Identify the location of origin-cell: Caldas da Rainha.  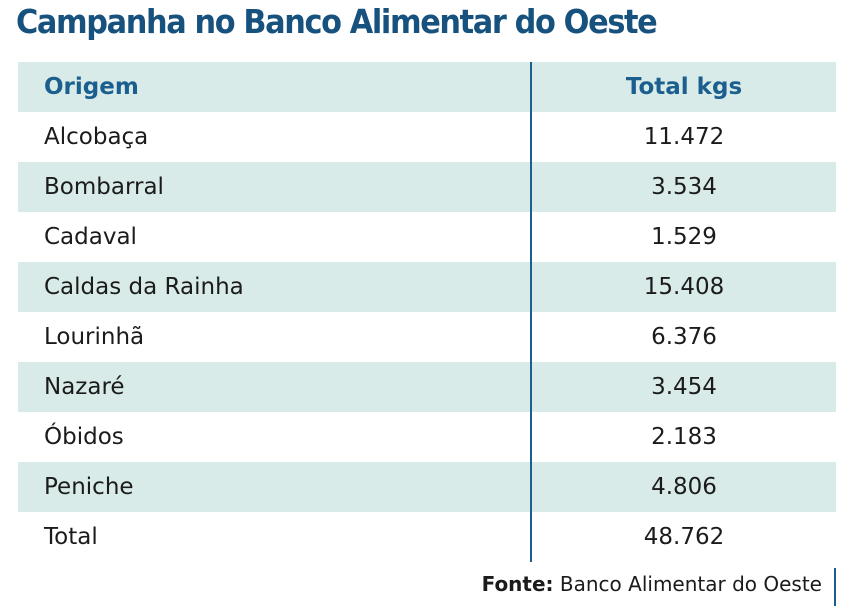
(275, 287).